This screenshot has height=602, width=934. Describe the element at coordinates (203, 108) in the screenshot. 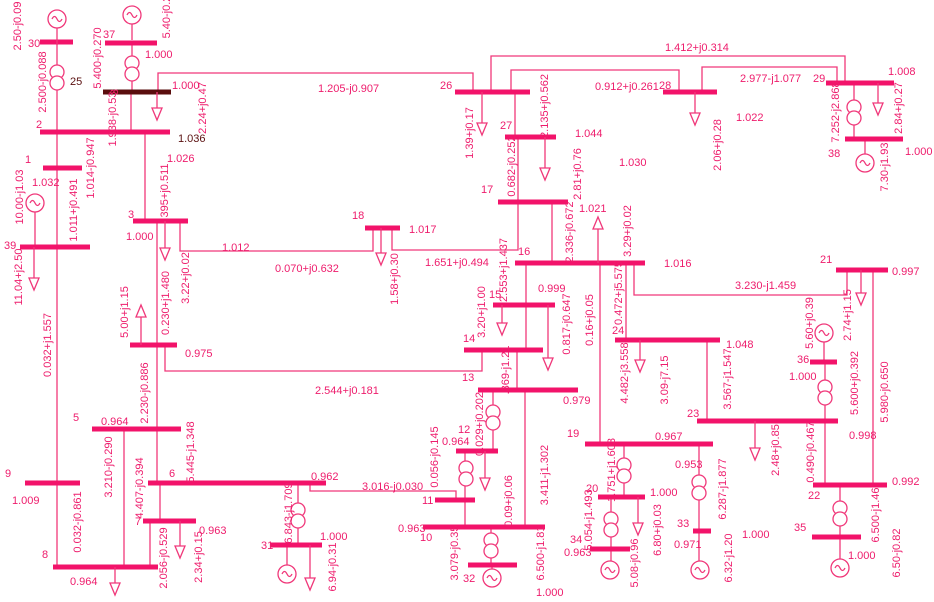

I see `load-label: 2.24+j0.47` at that location.